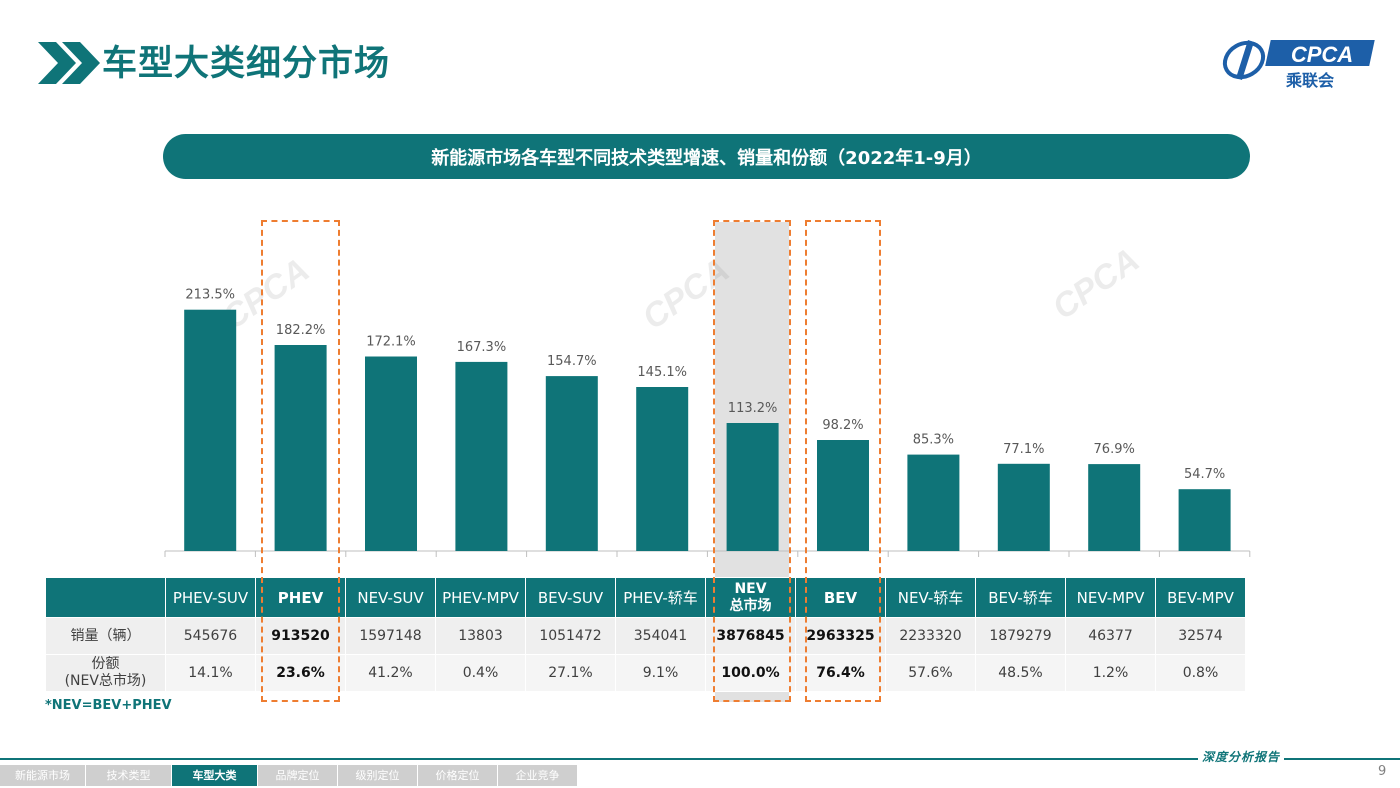  I want to click on sales-cell: 32574, so click(1200, 636).